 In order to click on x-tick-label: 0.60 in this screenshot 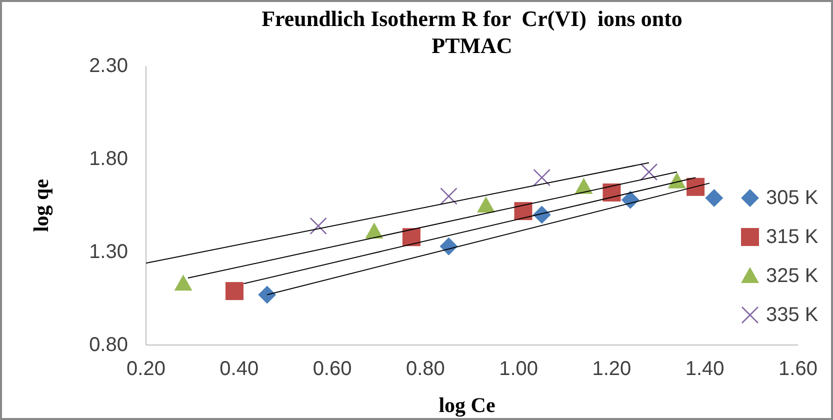, I will do `click(332, 369)`.